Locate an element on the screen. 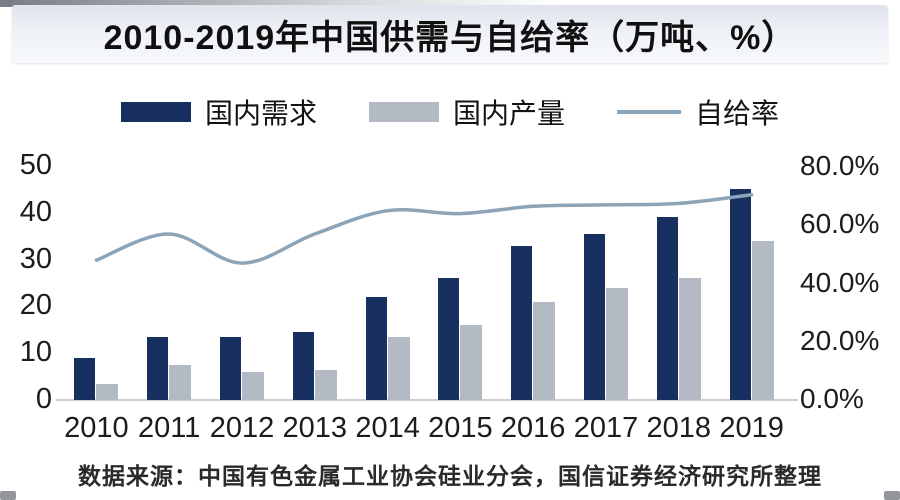 This screenshot has width=900, height=500. y-axis-right-tick-label: 20.0% is located at coordinates (840, 340).